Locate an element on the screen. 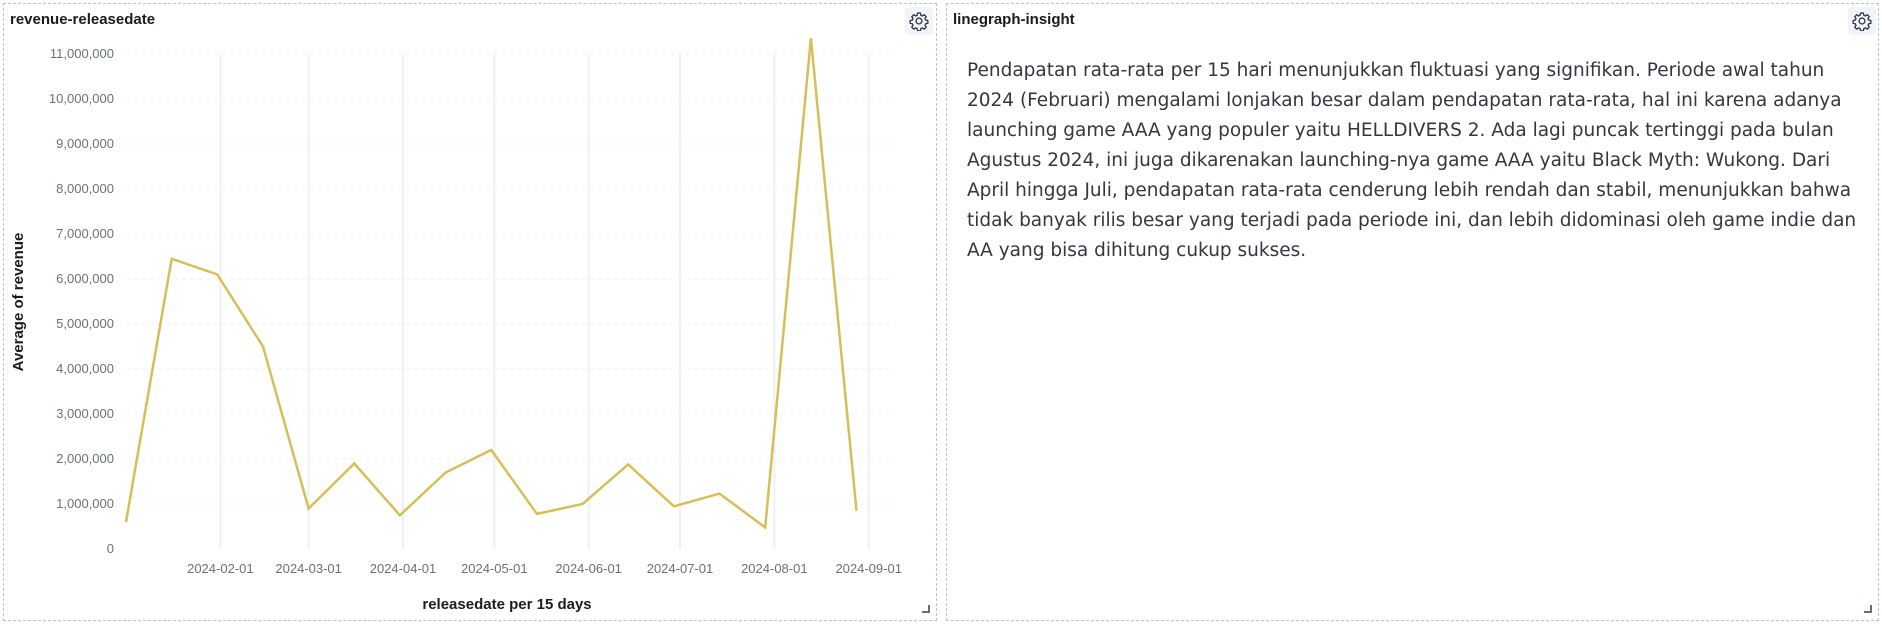  y-tick-label: 3,000,000 is located at coordinates (85, 413).